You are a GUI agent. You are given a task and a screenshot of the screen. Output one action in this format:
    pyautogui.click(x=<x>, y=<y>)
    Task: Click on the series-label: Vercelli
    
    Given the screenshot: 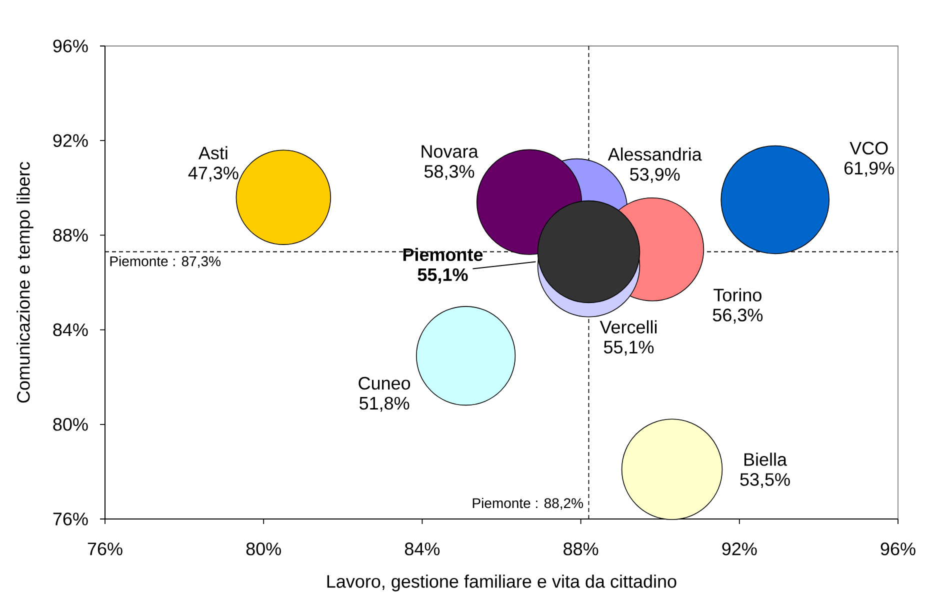 What is the action you would take?
    pyautogui.click(x=628, y=327)
    